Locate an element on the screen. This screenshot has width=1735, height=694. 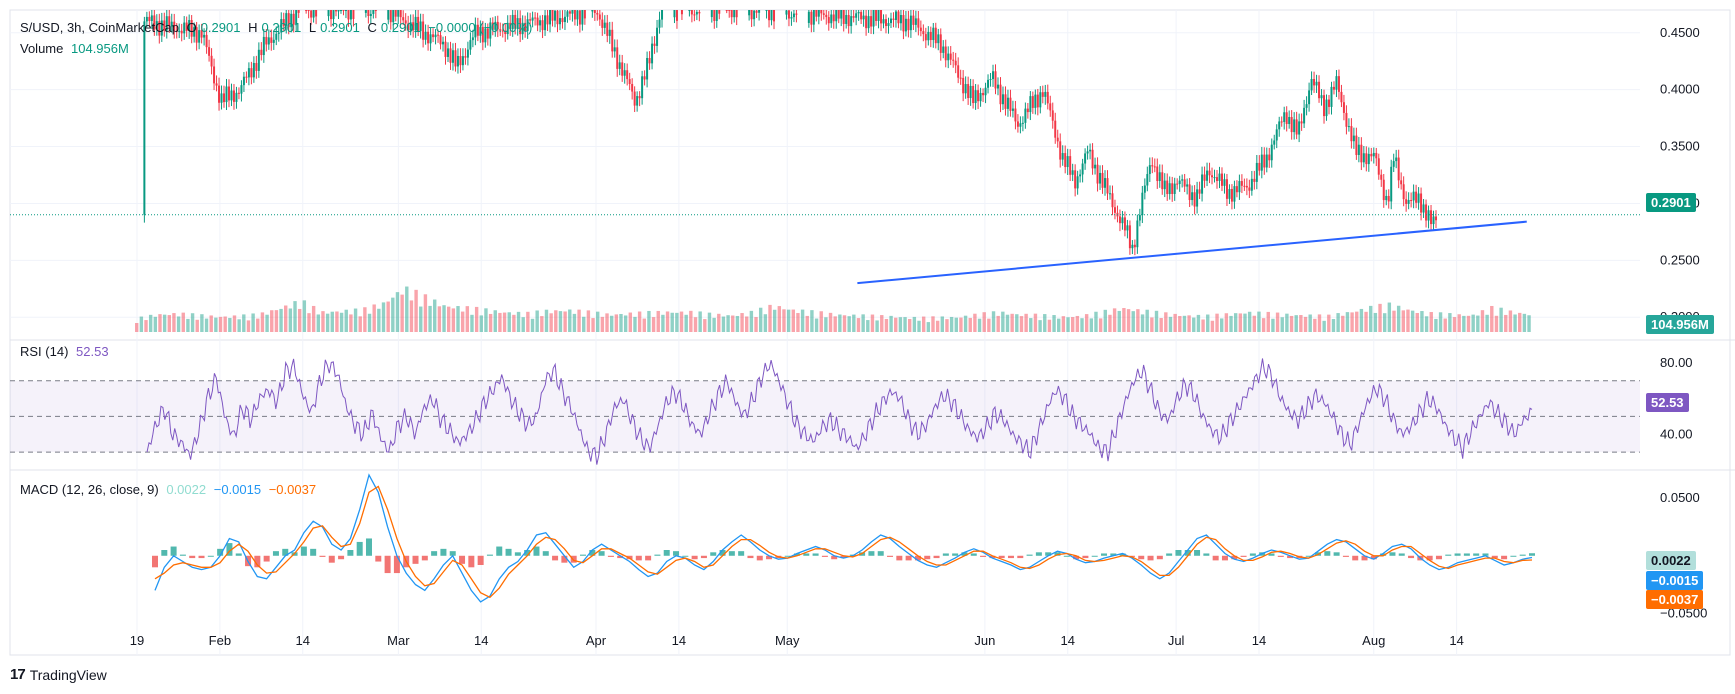
change-value: −0.0000 (−0.00%) is located at coordinates (480, 27).